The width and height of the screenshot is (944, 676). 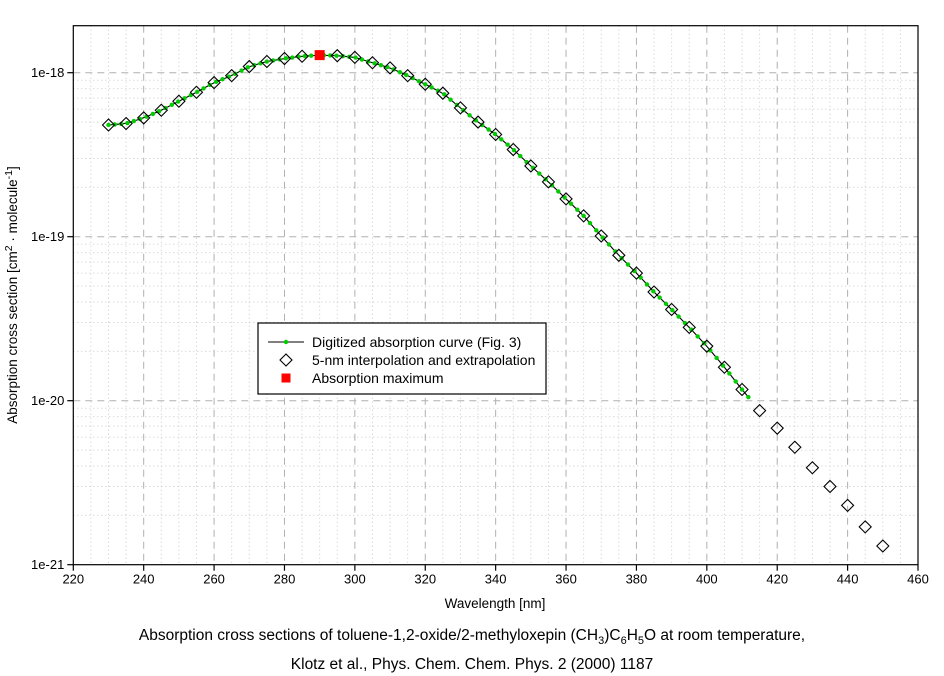 I want to click on x-tick-label: 280, so click(x=285, y=579).